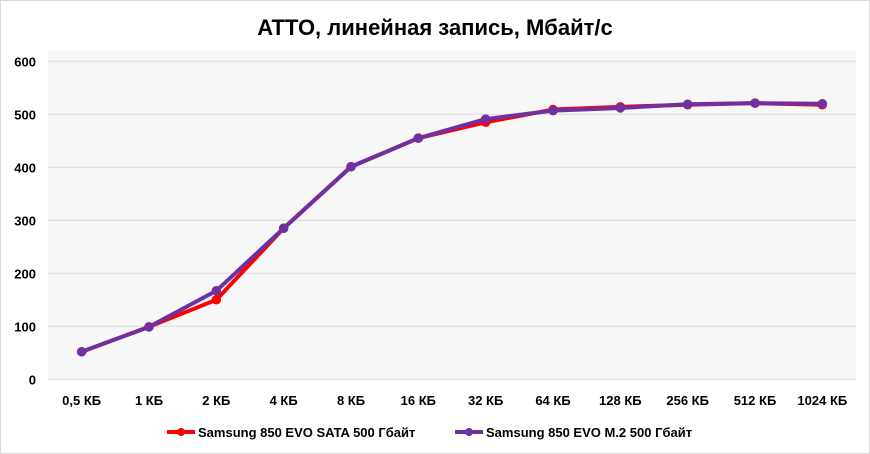  Describe the element at coordinates (25, 220) in the screenshot. I see `y-tick-label: 300` at that location.